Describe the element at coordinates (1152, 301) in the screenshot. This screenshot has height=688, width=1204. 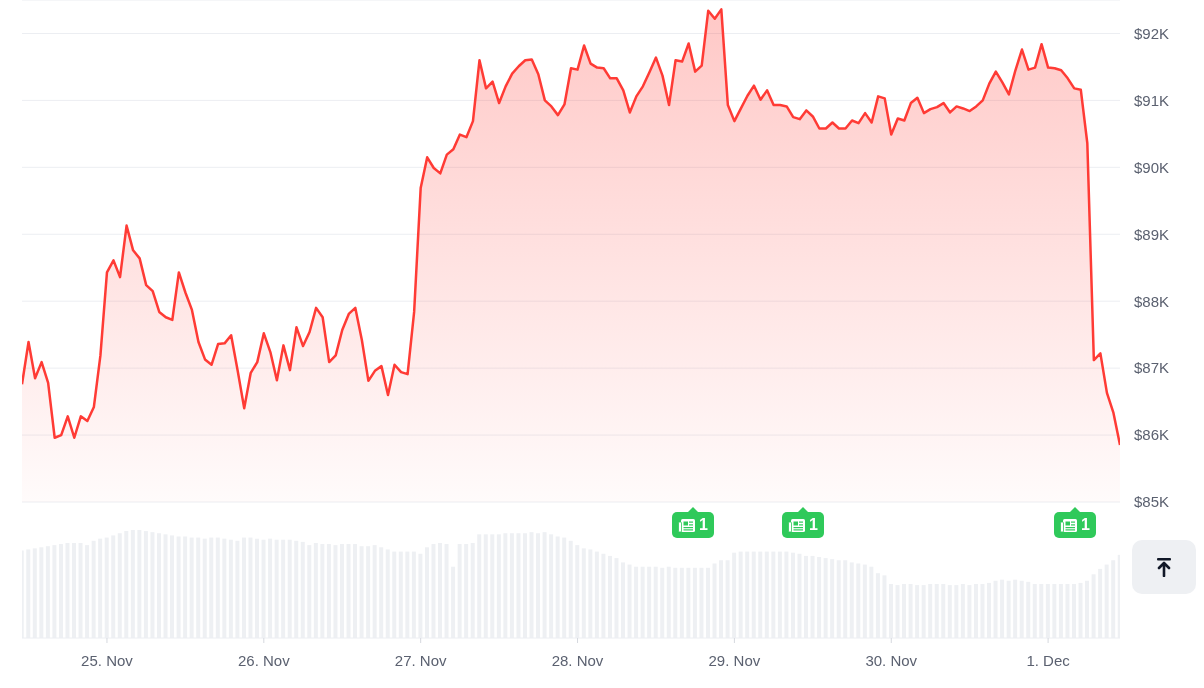
I see `y-tick-label: $88K` at that location.